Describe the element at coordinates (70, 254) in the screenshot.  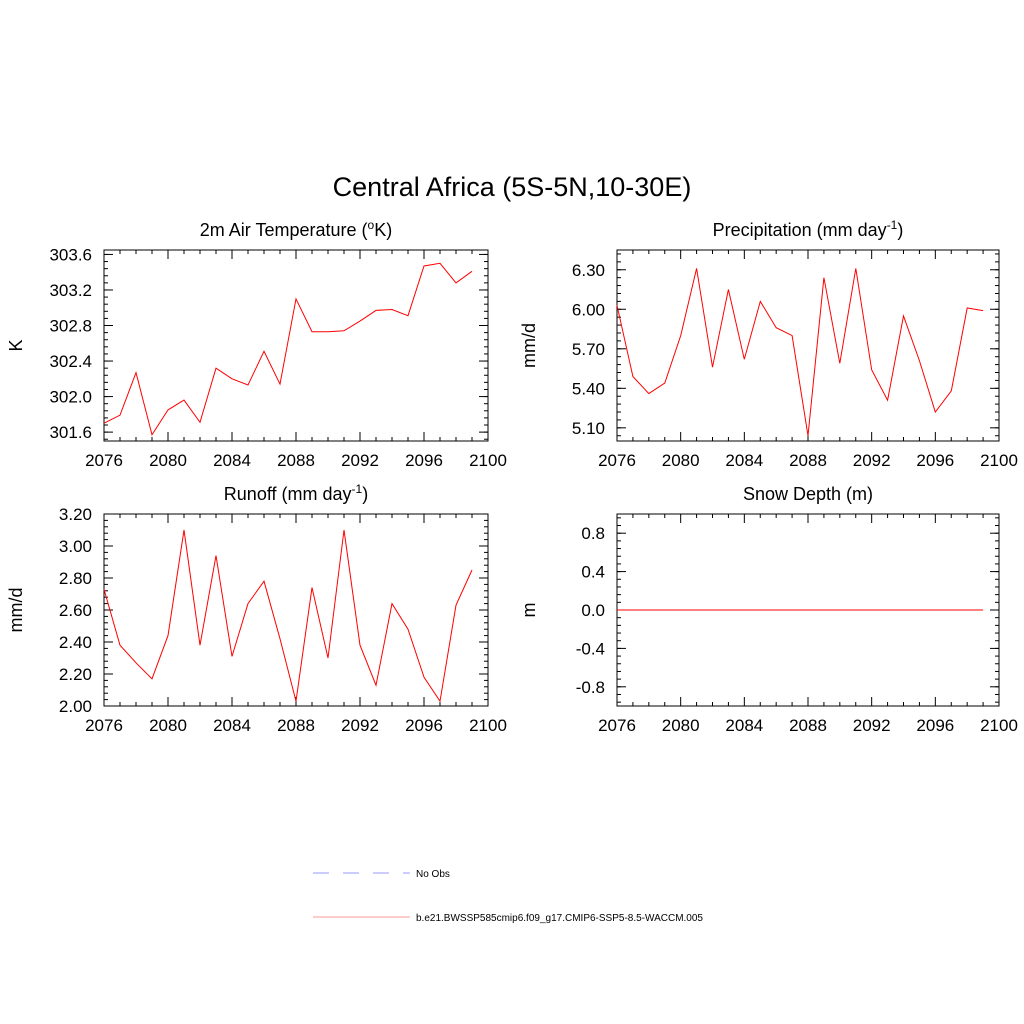
I see `y-tick-label-air-temperature: 303.6` at that location.